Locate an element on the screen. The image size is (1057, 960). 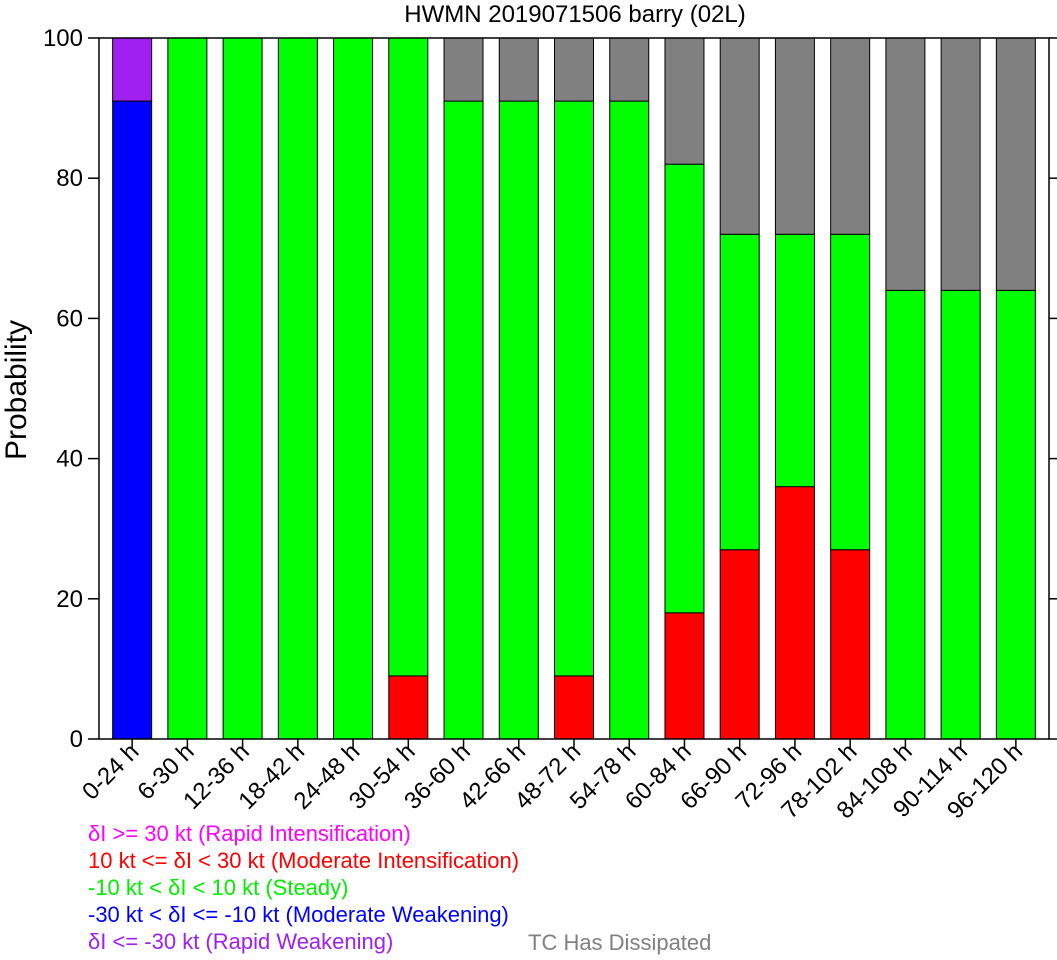
y-tick-label-60: 60 is located at coordinates (69, 318).